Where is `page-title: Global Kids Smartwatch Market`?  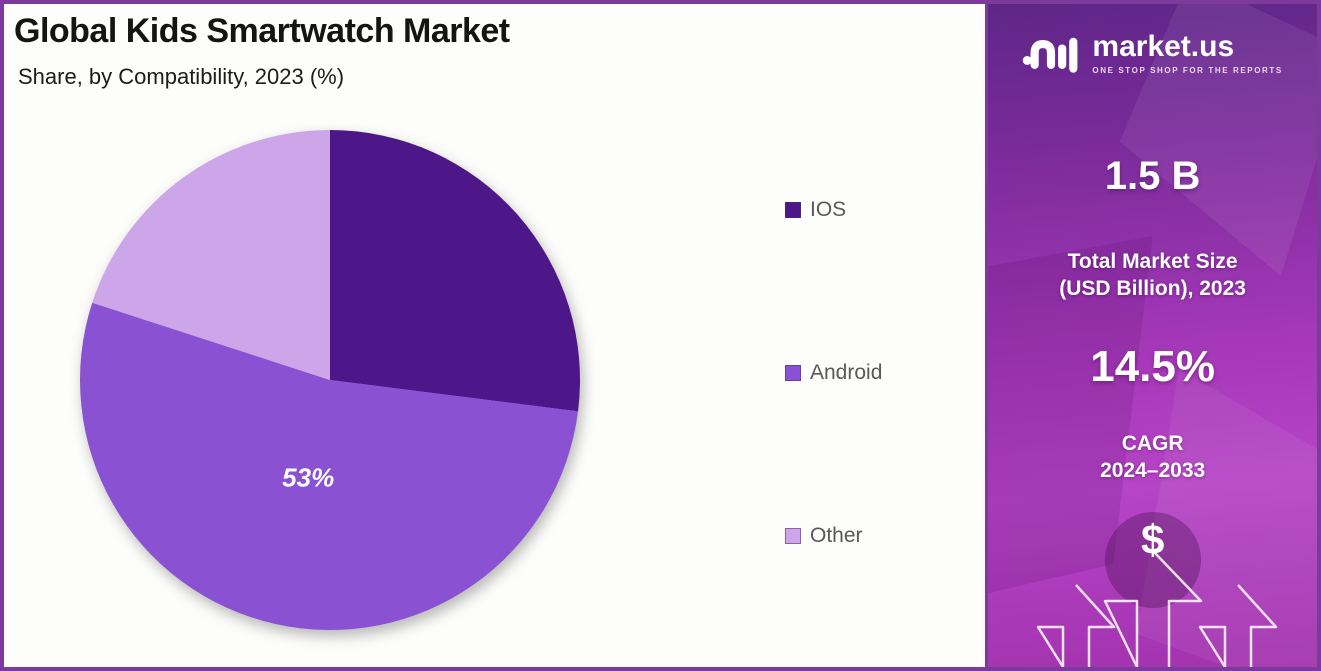 page-title: Global Kids Smartwatch Market is located at coordinates (262, 31).